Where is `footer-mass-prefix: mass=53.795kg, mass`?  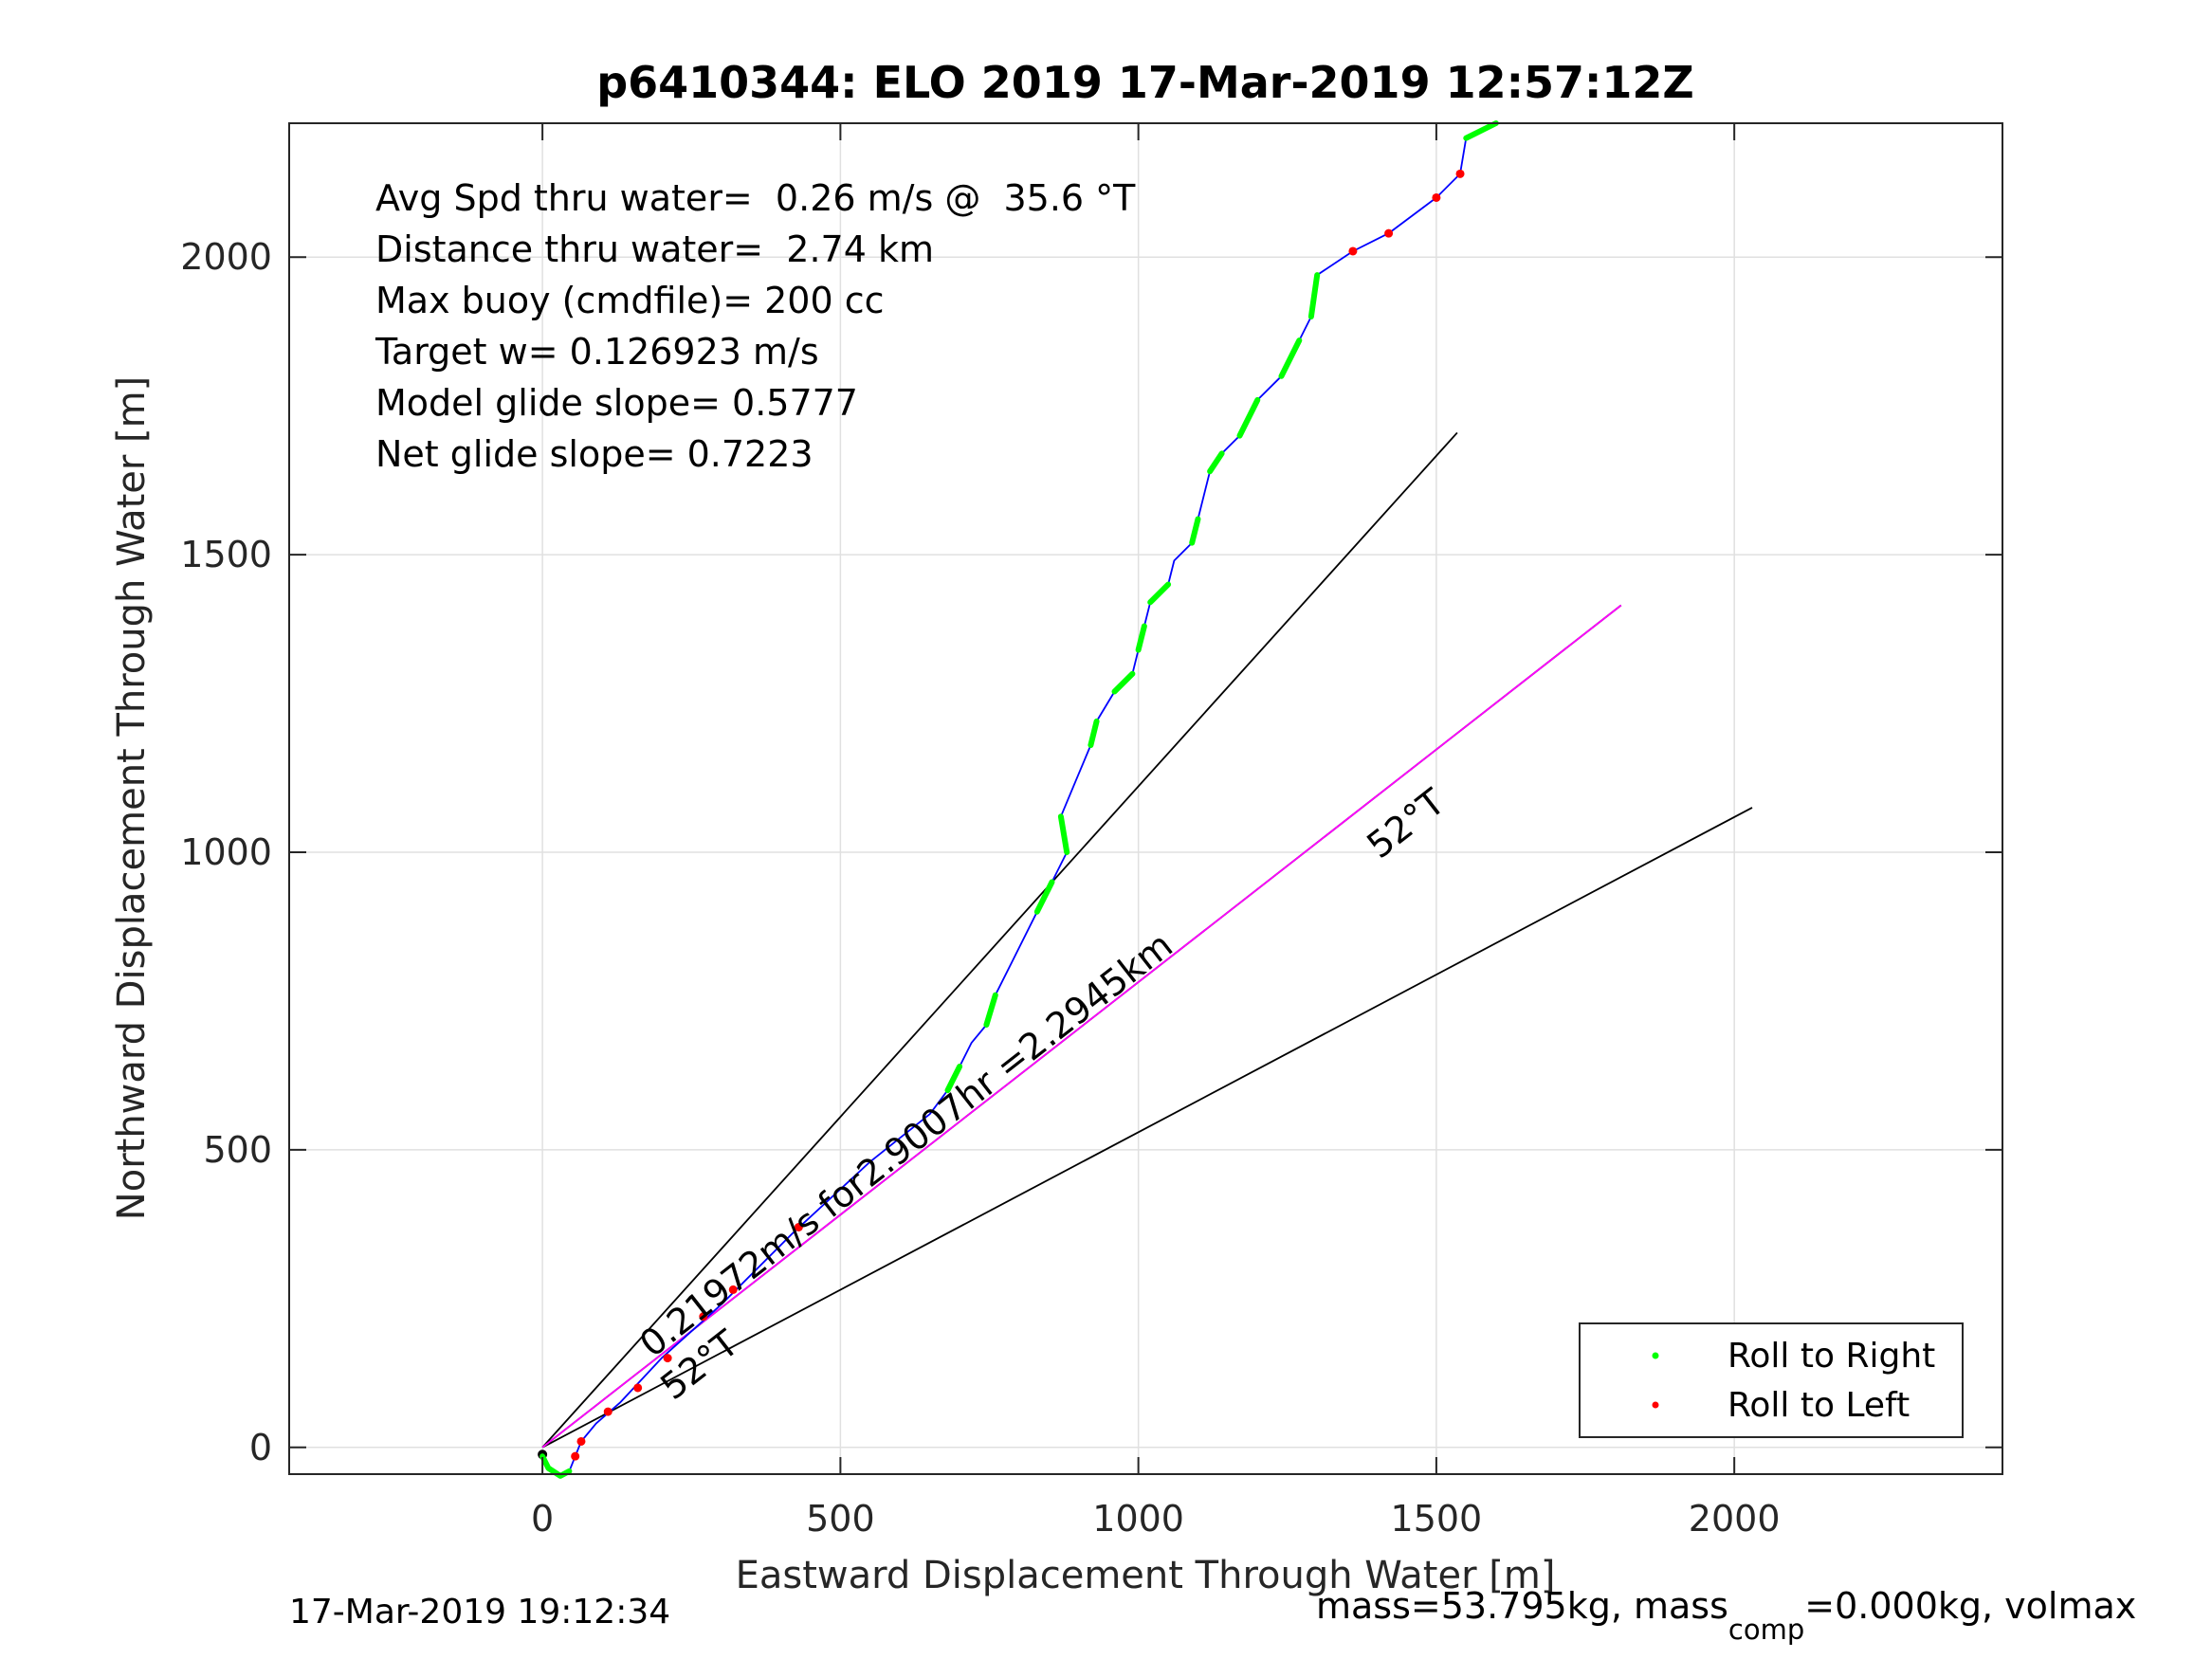
footer-mass-prefix: mass=53.795kg, mass is located at coordinates (1522, 1606).